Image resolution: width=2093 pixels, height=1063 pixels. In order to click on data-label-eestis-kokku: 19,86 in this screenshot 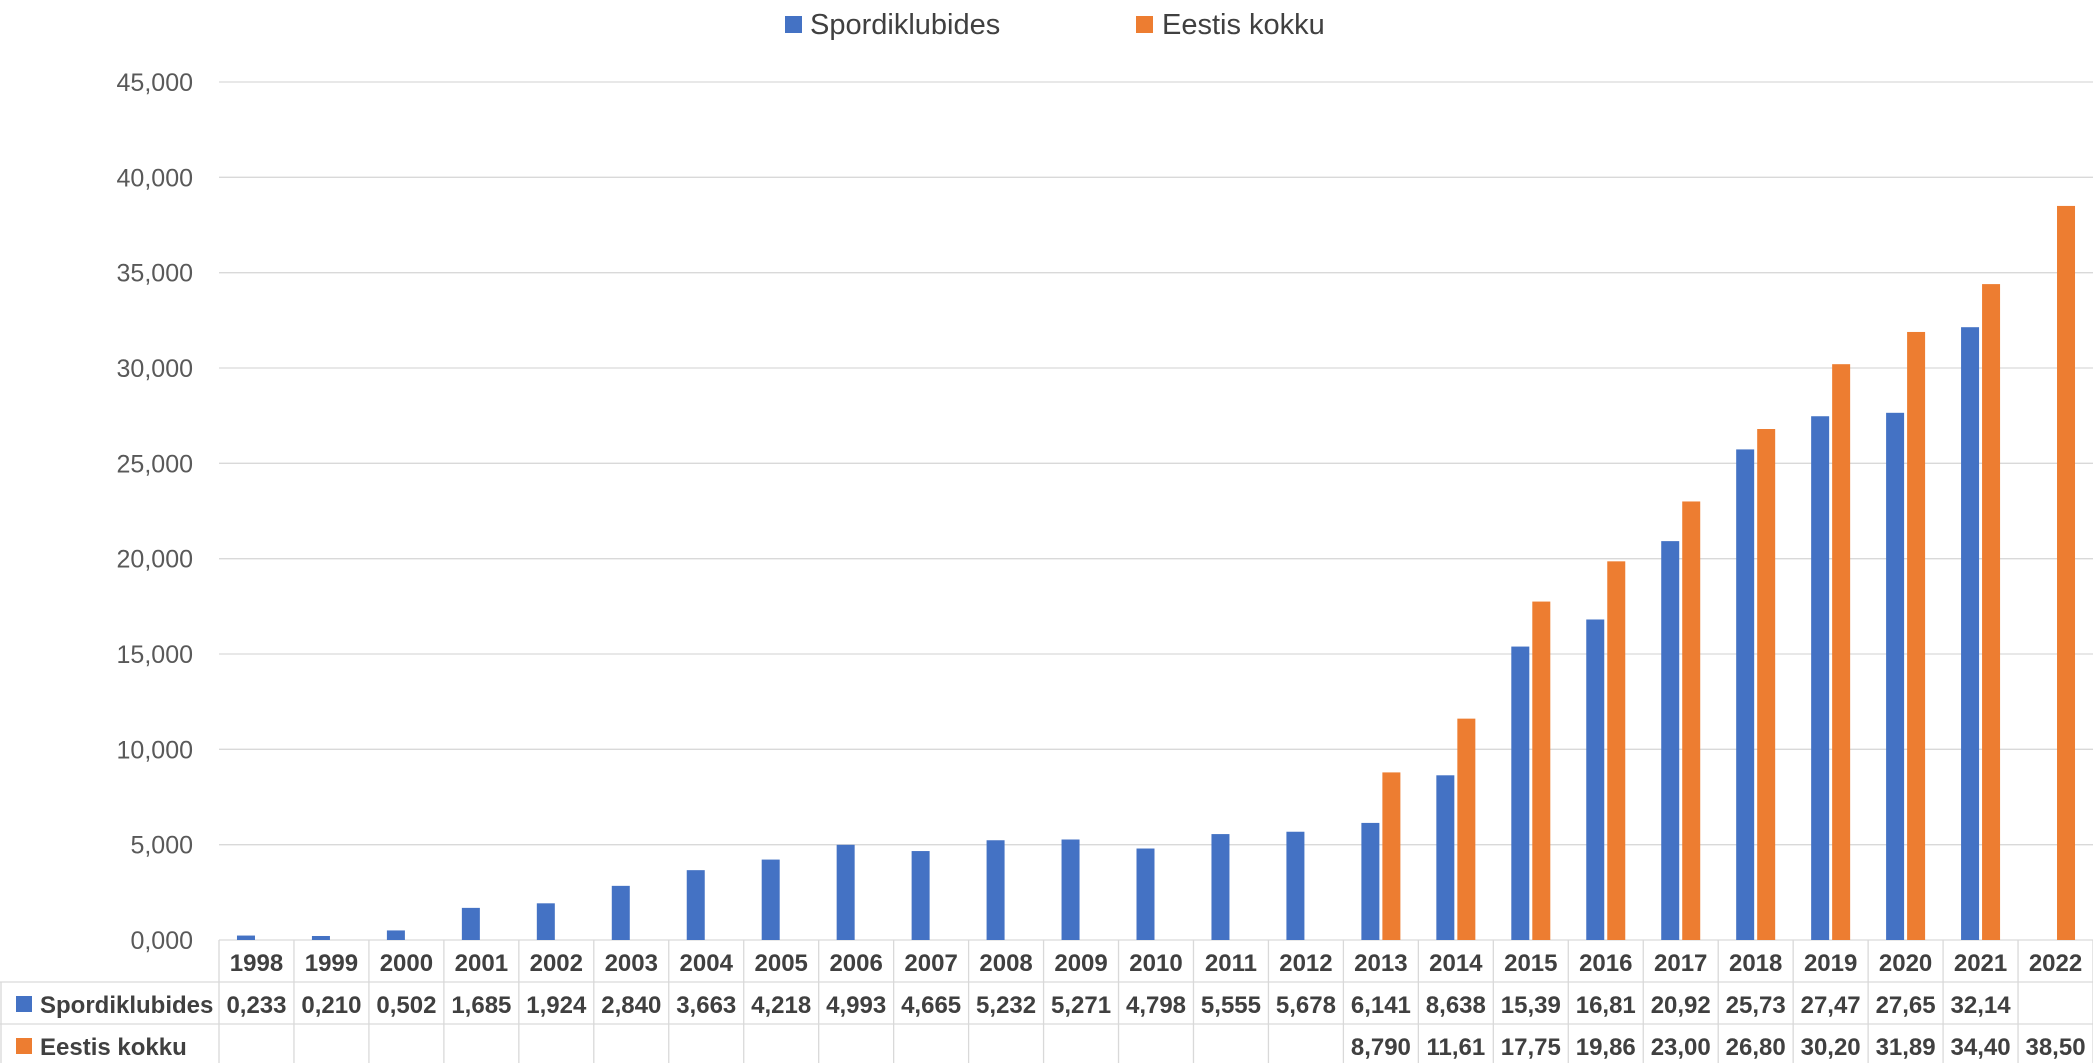, I will do `click(1606, 1047)`.